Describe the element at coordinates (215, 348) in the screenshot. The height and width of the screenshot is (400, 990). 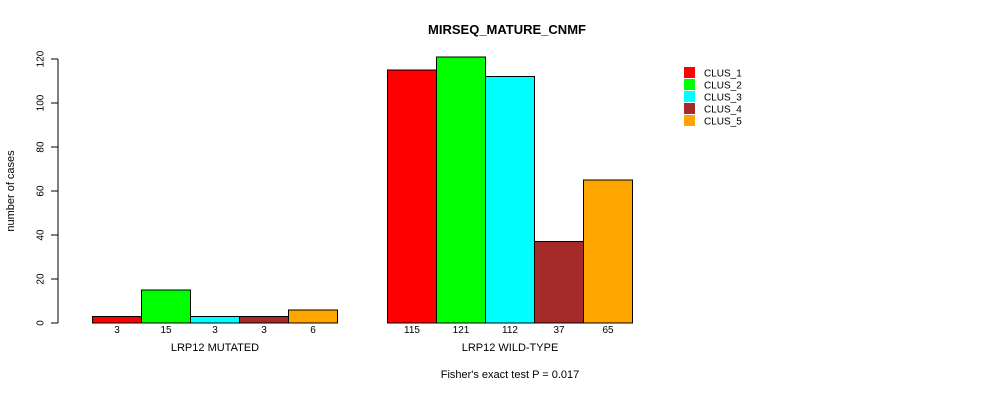
I see `group-label: LRP12 MUTATED` at that location.